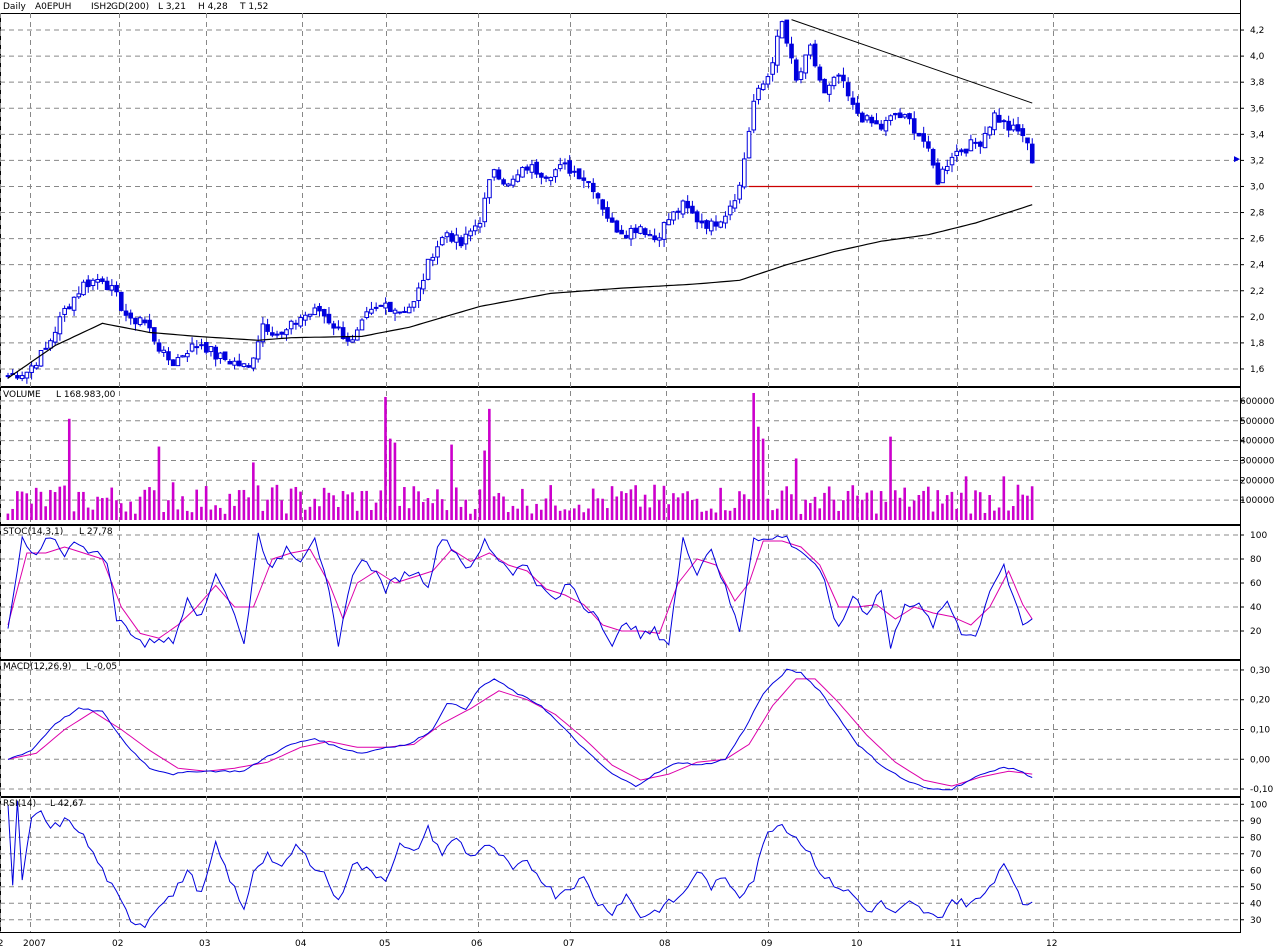 The width and height of the screenshot is (1280, 951). I want to click on header-symbol: A0EPUH, so click(53, 7).